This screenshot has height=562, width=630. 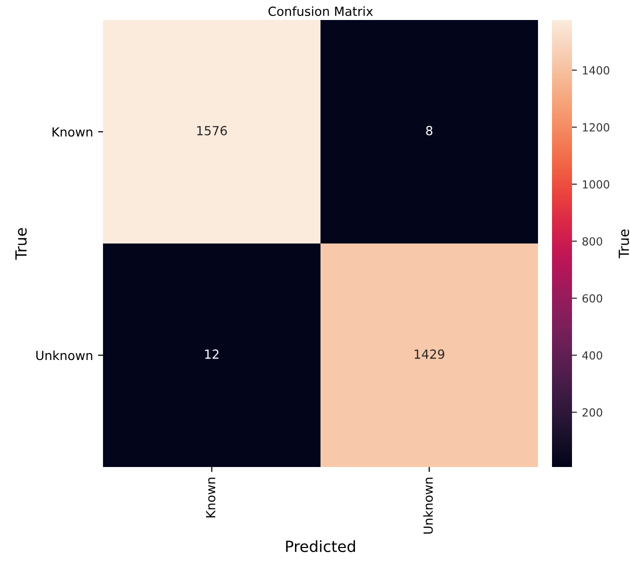 I want to click on color-bar-label: 1400, so click(x=596, y=70).